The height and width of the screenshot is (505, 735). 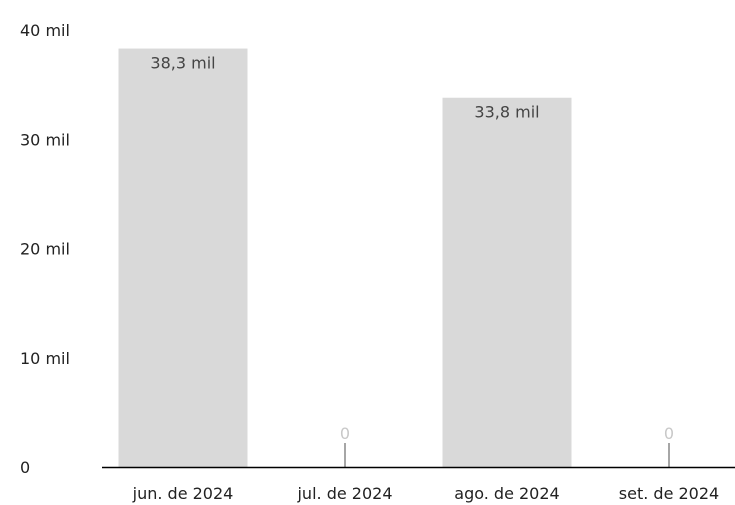 I want to click on x-tick-label: jul. de 2024, so click(x=344, y=493).